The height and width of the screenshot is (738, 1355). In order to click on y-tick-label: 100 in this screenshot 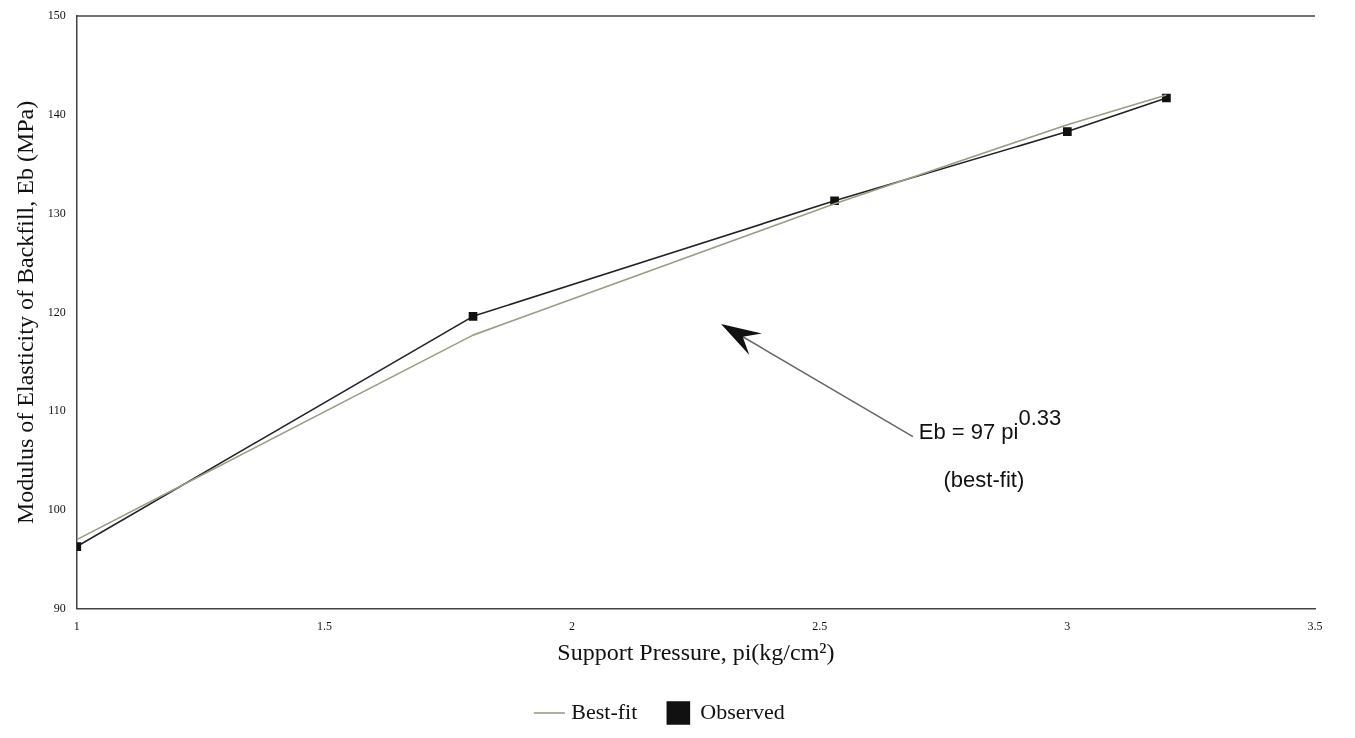, I will do `click(56, 509)`.